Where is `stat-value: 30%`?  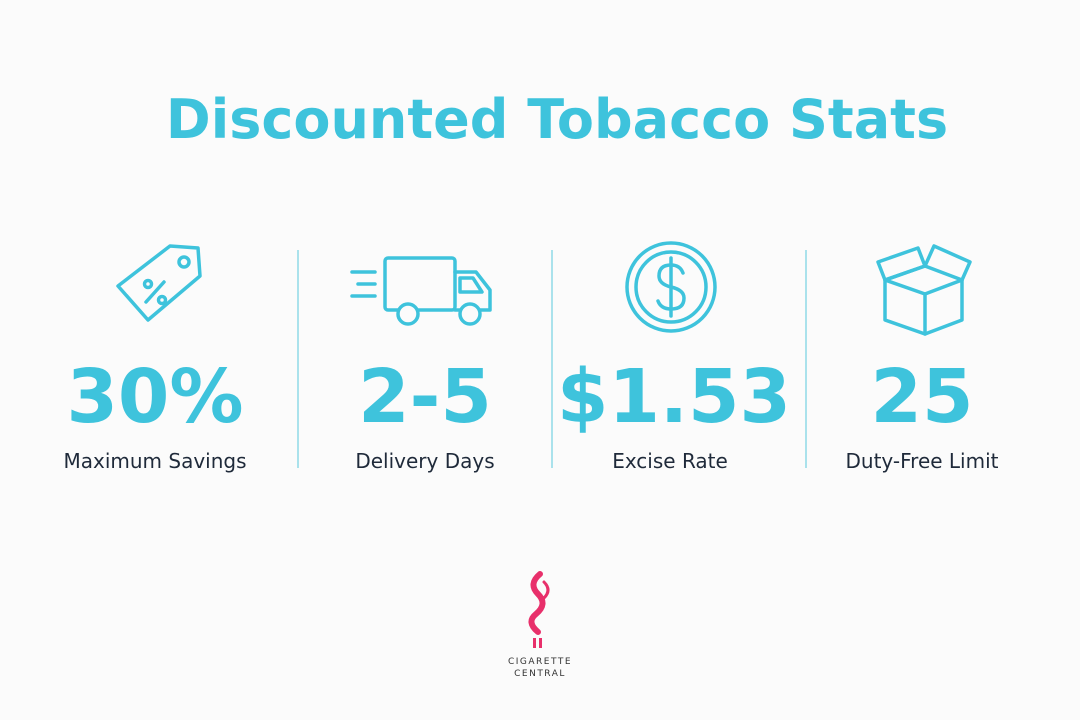
stat-value: 30% is located at coordinates (154, 397).